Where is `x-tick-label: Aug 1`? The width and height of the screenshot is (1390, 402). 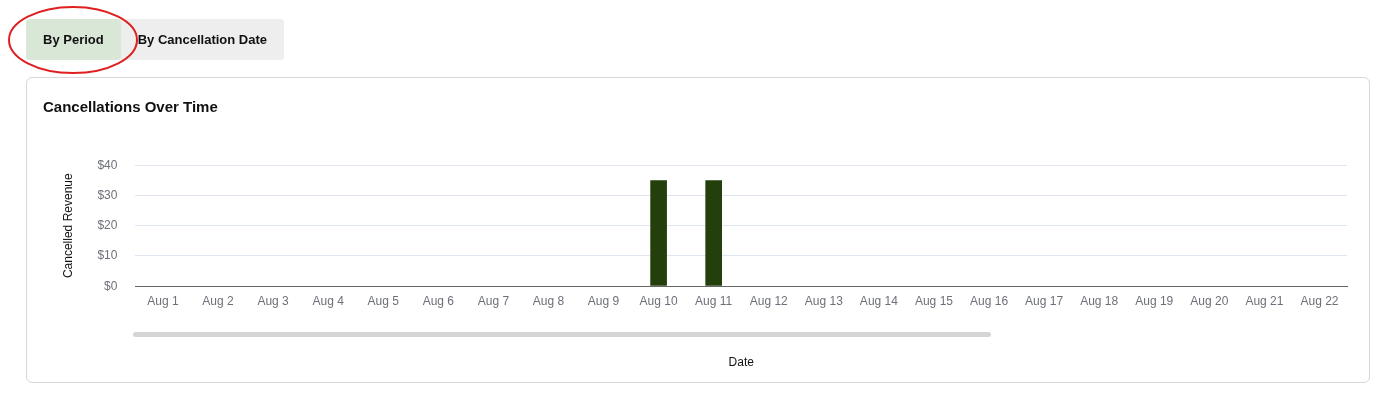 x-tick-label: Aug 1 is located at coordinates (163, 300).